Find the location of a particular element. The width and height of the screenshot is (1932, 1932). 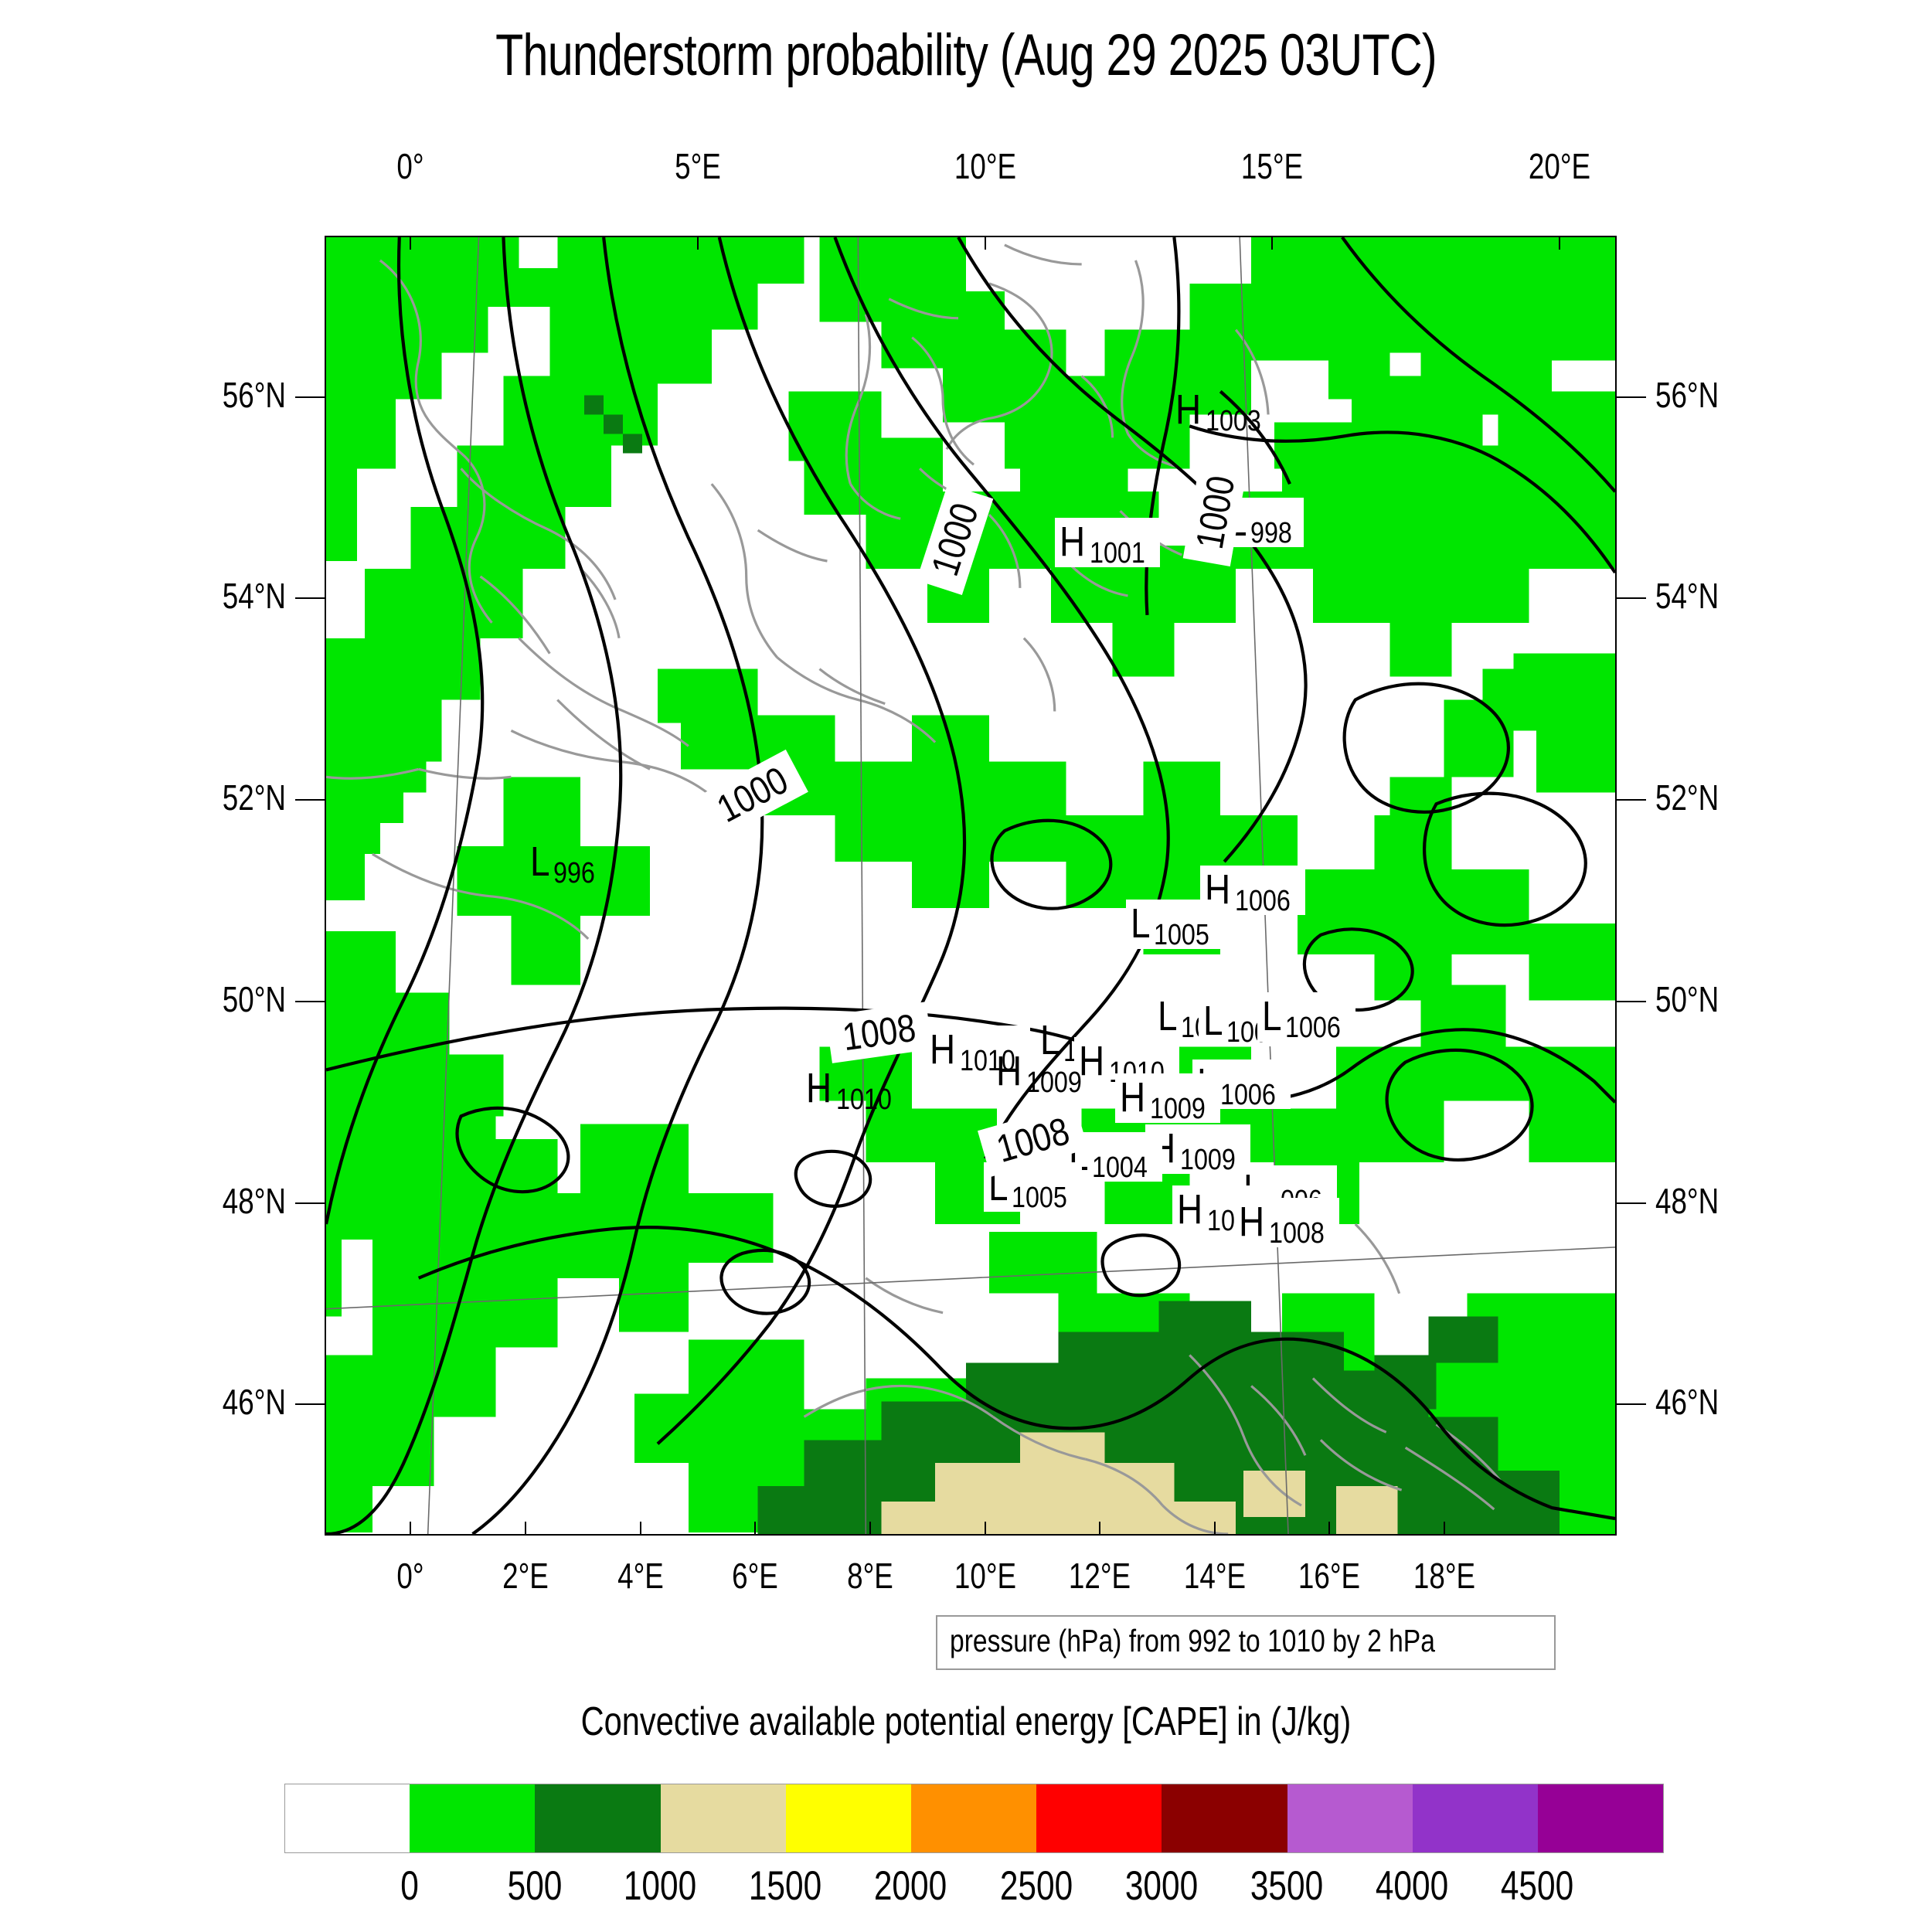

axis-tick-label: 54°N is located at coordinates (1687, 596).